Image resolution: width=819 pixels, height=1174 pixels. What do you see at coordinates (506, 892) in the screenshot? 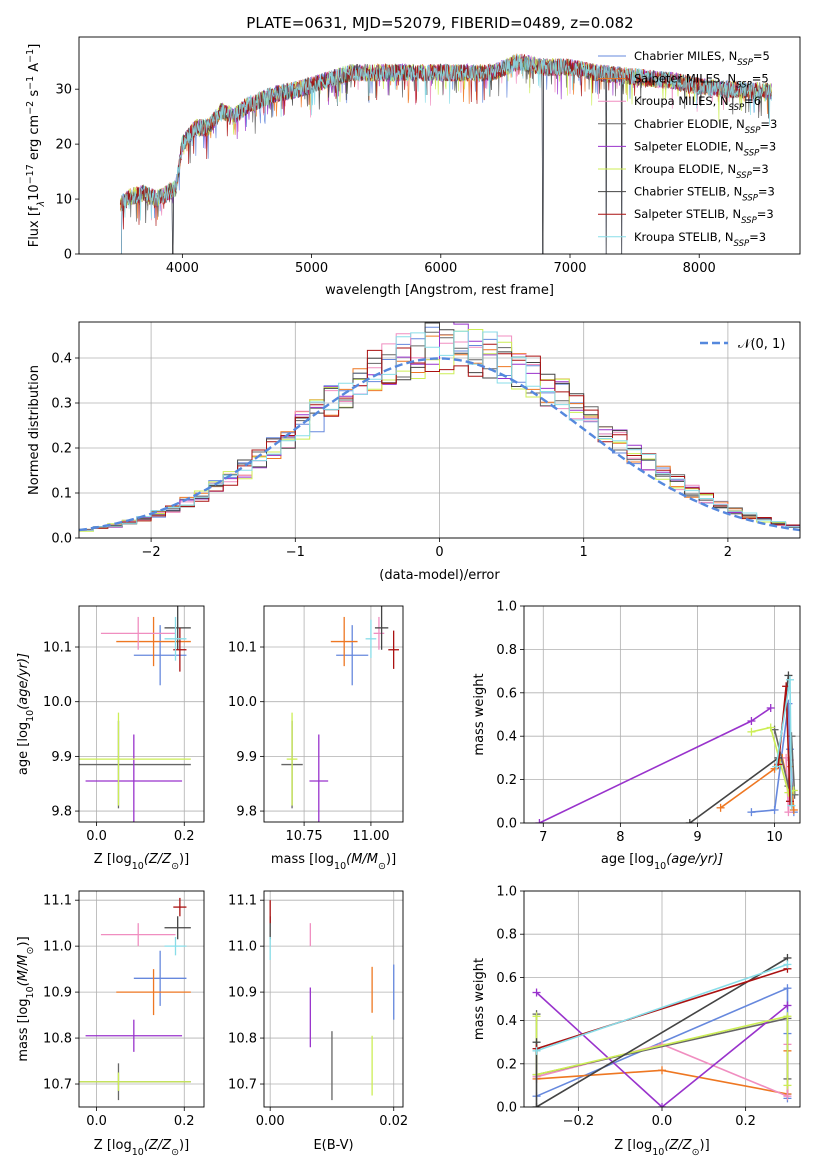
I see `y-tick-label: 1.0` at bounding box center [506, 892].